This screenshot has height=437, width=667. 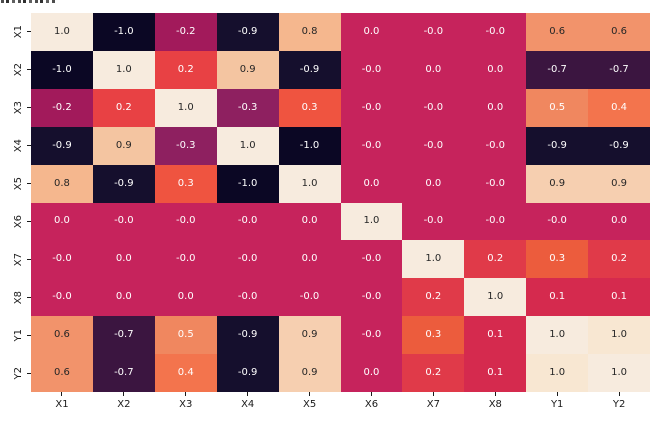 I want to click on y-axis-label: X3, so click(x=18, y=108).